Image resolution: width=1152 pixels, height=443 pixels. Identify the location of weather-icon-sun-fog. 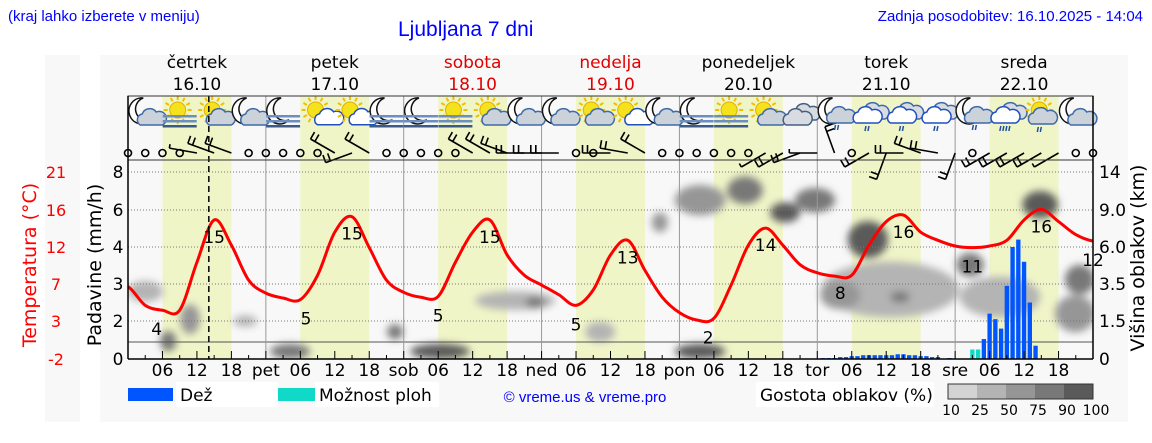
(179, 112).